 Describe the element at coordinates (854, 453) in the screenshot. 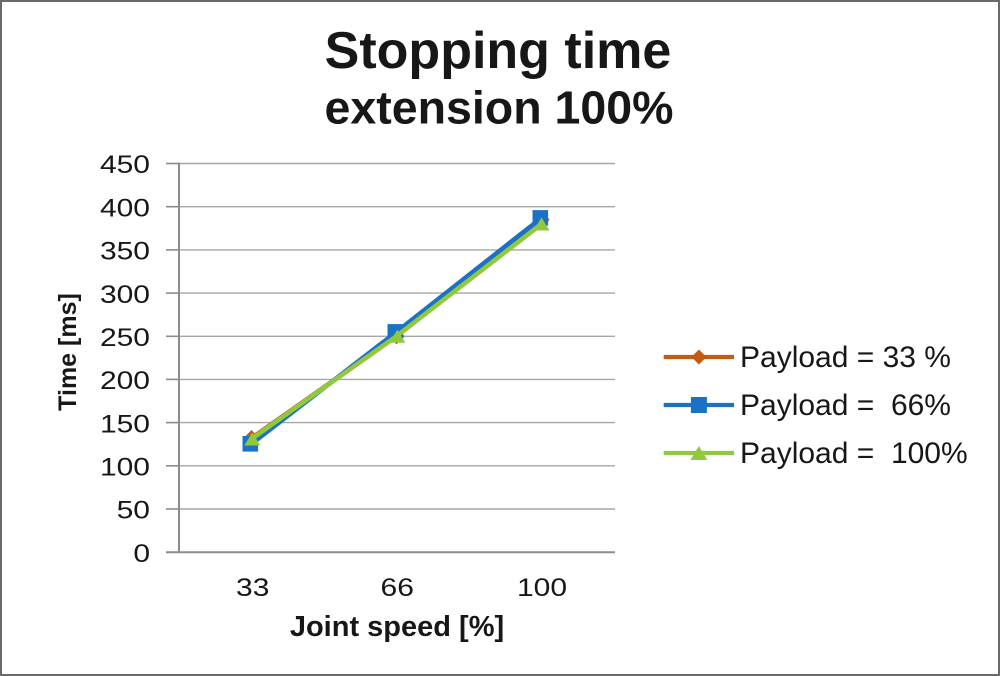

I see `svg-text: Payload = 100%` at that location.